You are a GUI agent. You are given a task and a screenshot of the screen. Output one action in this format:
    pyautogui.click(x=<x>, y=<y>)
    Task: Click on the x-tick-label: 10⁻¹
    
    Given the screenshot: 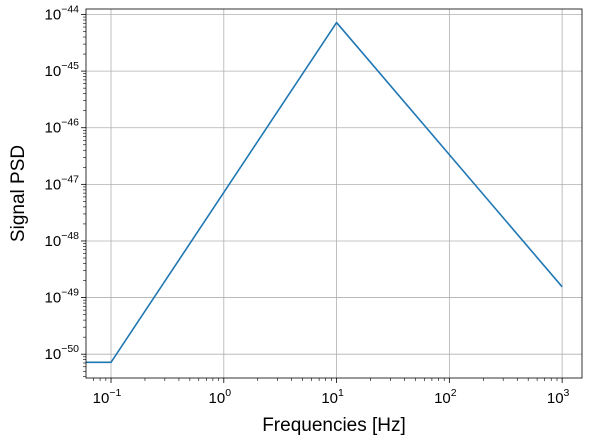 What is the action you would take?
    pyautogui.click(x=107, y=397)
    